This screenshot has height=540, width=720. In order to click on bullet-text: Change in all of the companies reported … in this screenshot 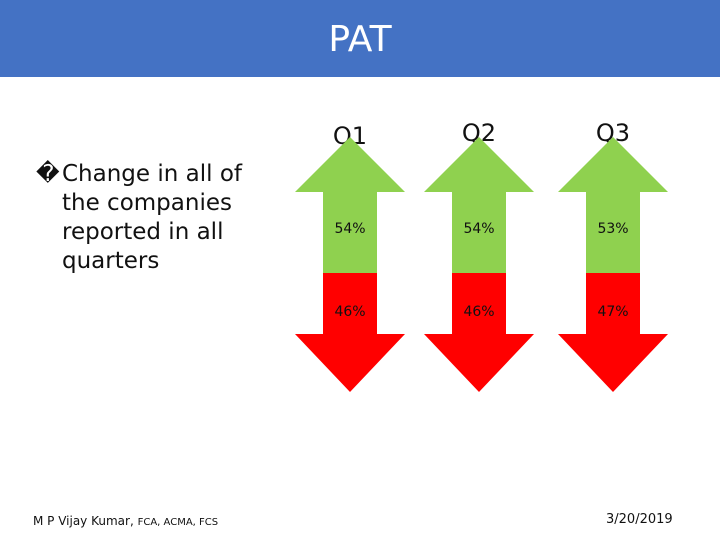, I will do `click(152, 217)`.